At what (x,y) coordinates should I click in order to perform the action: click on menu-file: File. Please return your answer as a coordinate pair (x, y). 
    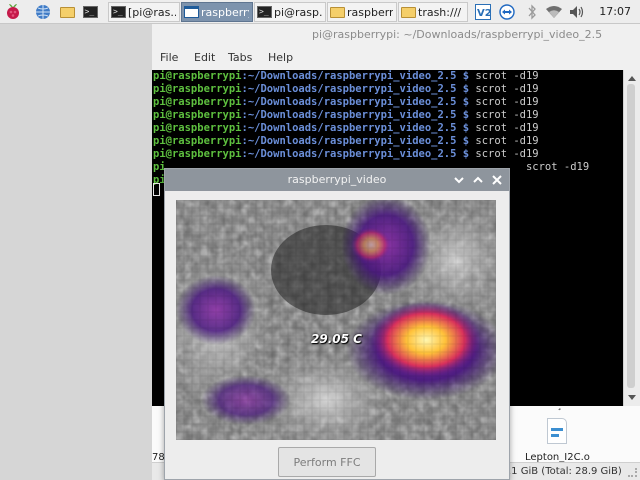
    Looking at the image, I should click on (169, 57).